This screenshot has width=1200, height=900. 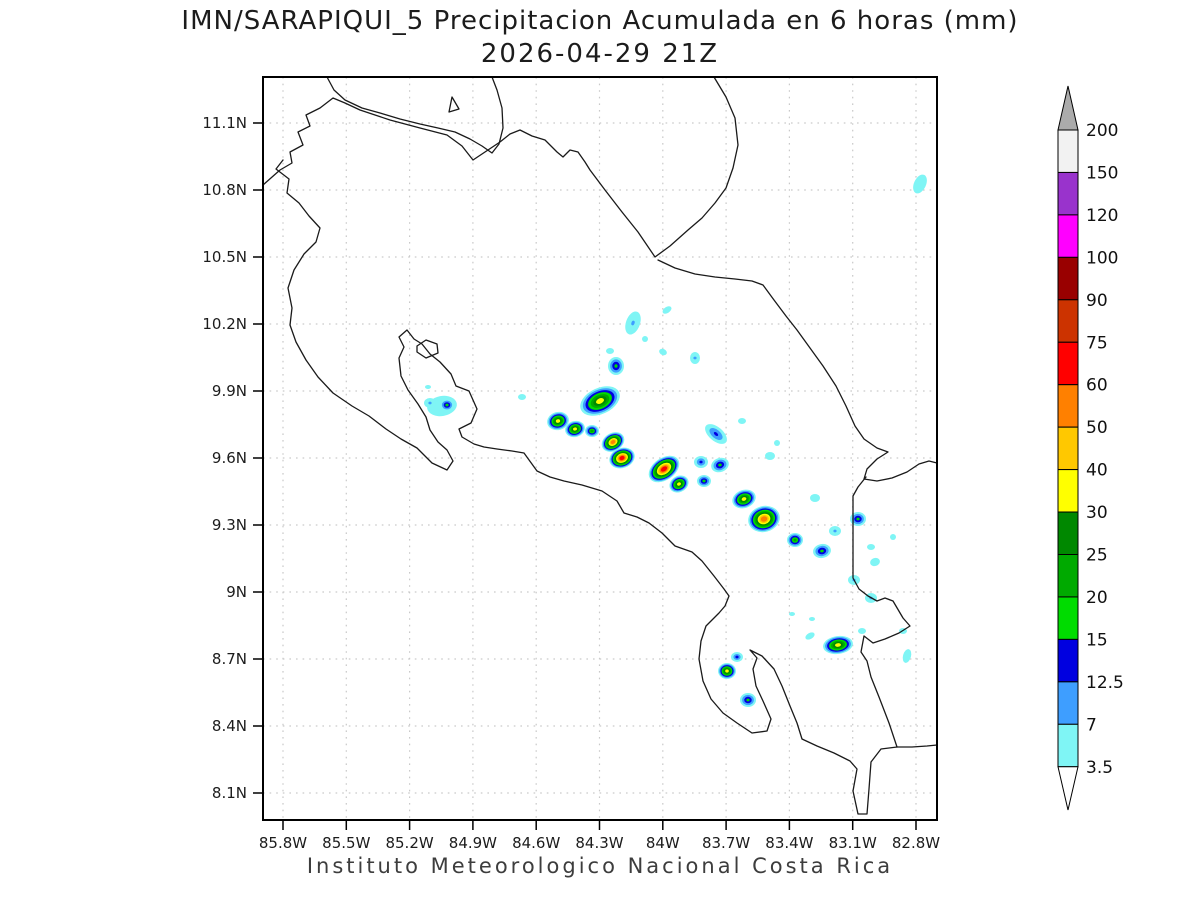 I want to click on lon-tick-label: 83.4W, so click(x=789, y=843).